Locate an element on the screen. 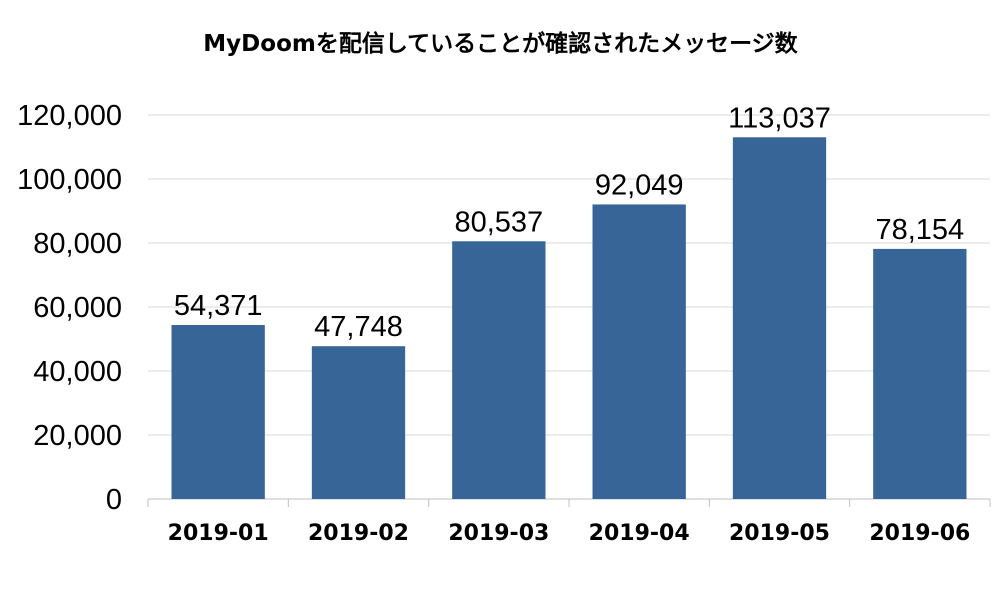 The height and width of the screenshot is (598, 1001). y-tick-label: 100,000 is located at coordinates (69, 180).